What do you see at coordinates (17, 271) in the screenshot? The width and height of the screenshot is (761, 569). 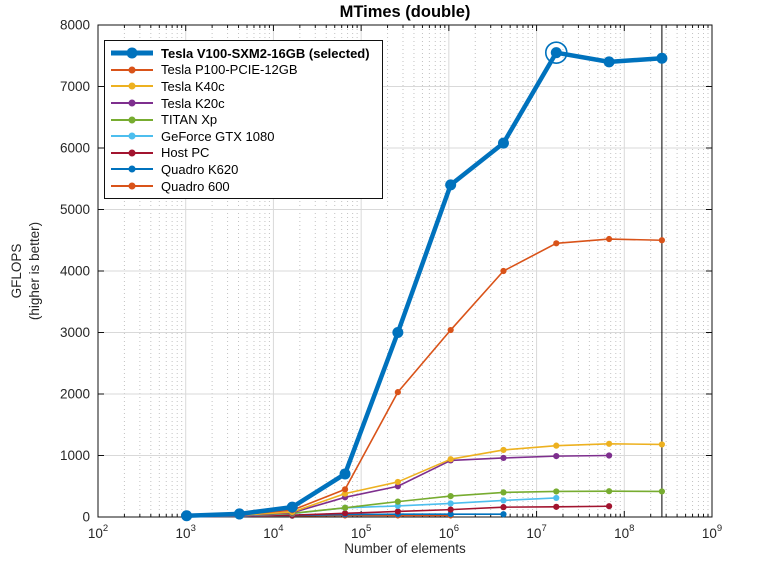 I see `y-axis-label-main: GFLOPS` at bounding box center [17, 271].